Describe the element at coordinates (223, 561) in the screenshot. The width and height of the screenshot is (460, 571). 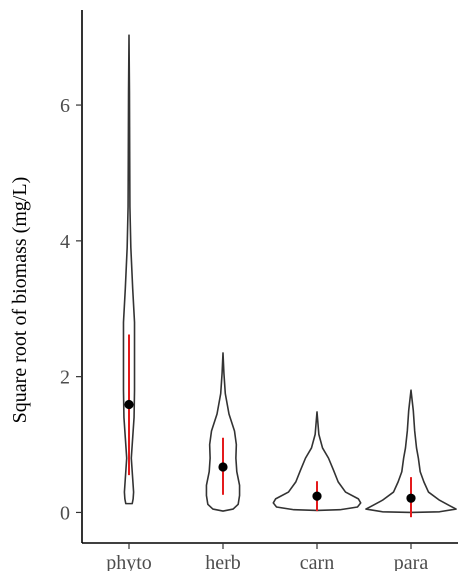
I see `x-tick-label: herb` at that location.